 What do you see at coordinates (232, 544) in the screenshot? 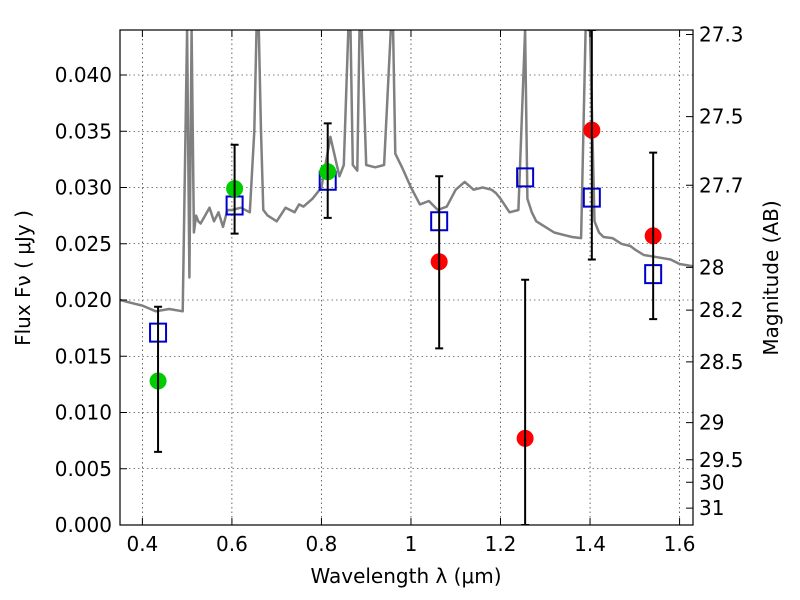
I see `x-tick-label: 0.6` at bounding box center [232, 544].